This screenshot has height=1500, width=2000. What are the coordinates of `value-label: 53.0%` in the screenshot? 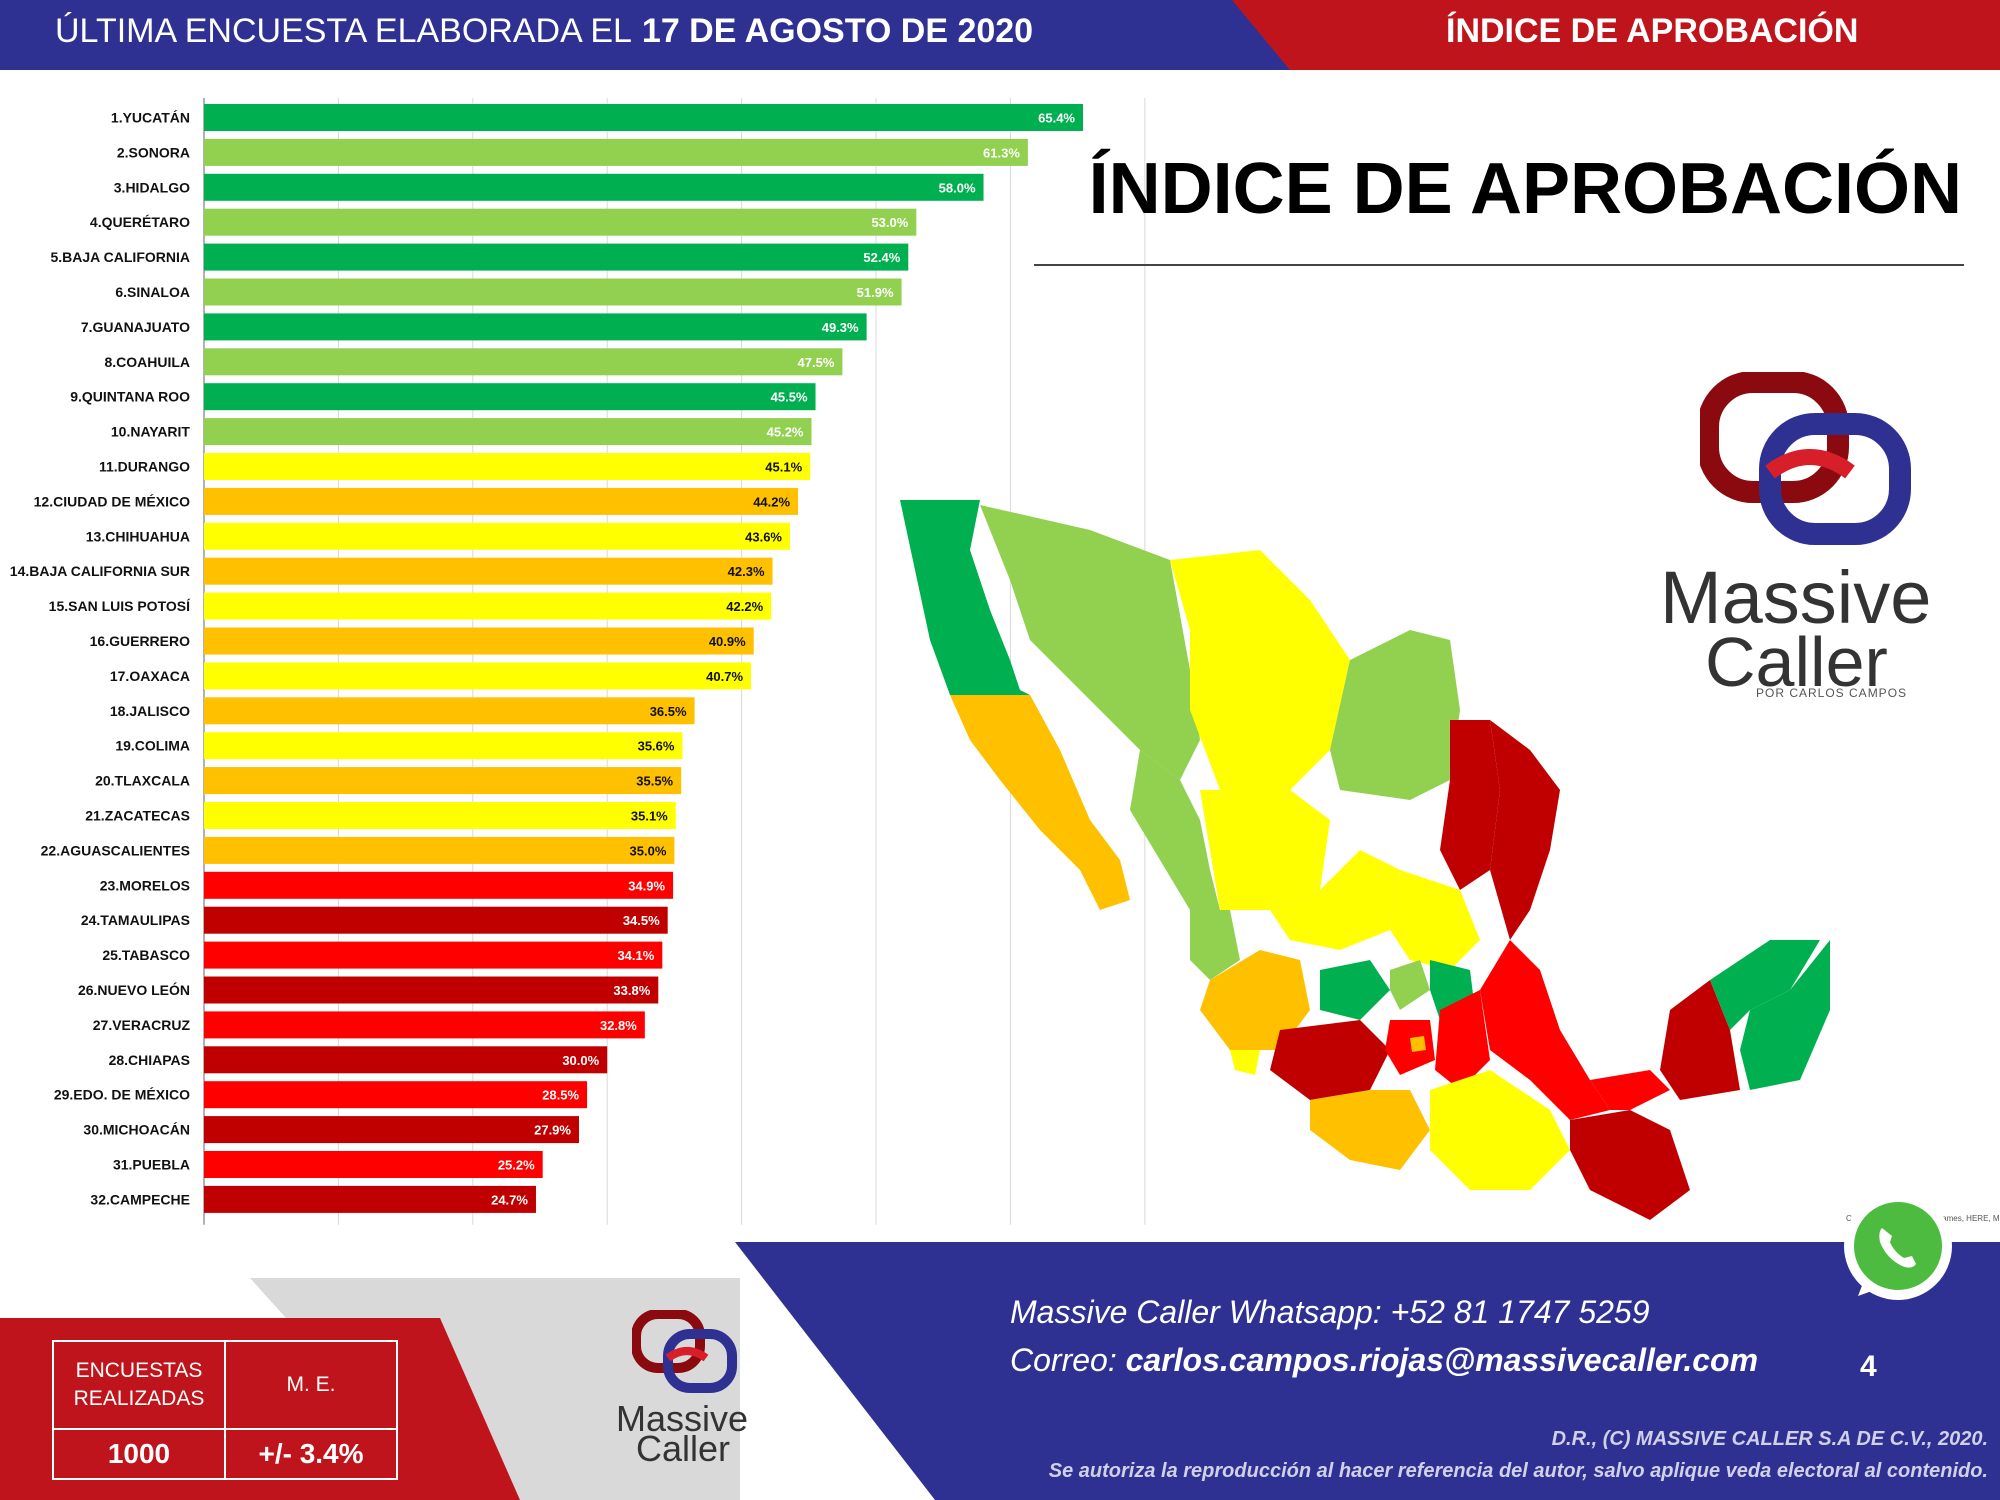 It's located at (889, 222).